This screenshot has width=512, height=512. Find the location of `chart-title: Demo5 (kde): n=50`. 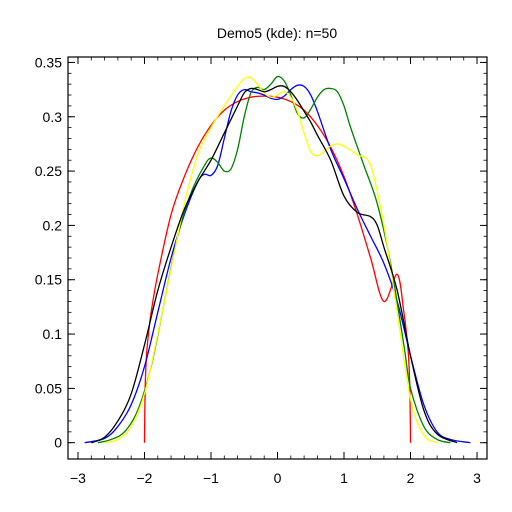

chart-title: Demo5 (kde): n=50 is located at coordinates (277, 33).